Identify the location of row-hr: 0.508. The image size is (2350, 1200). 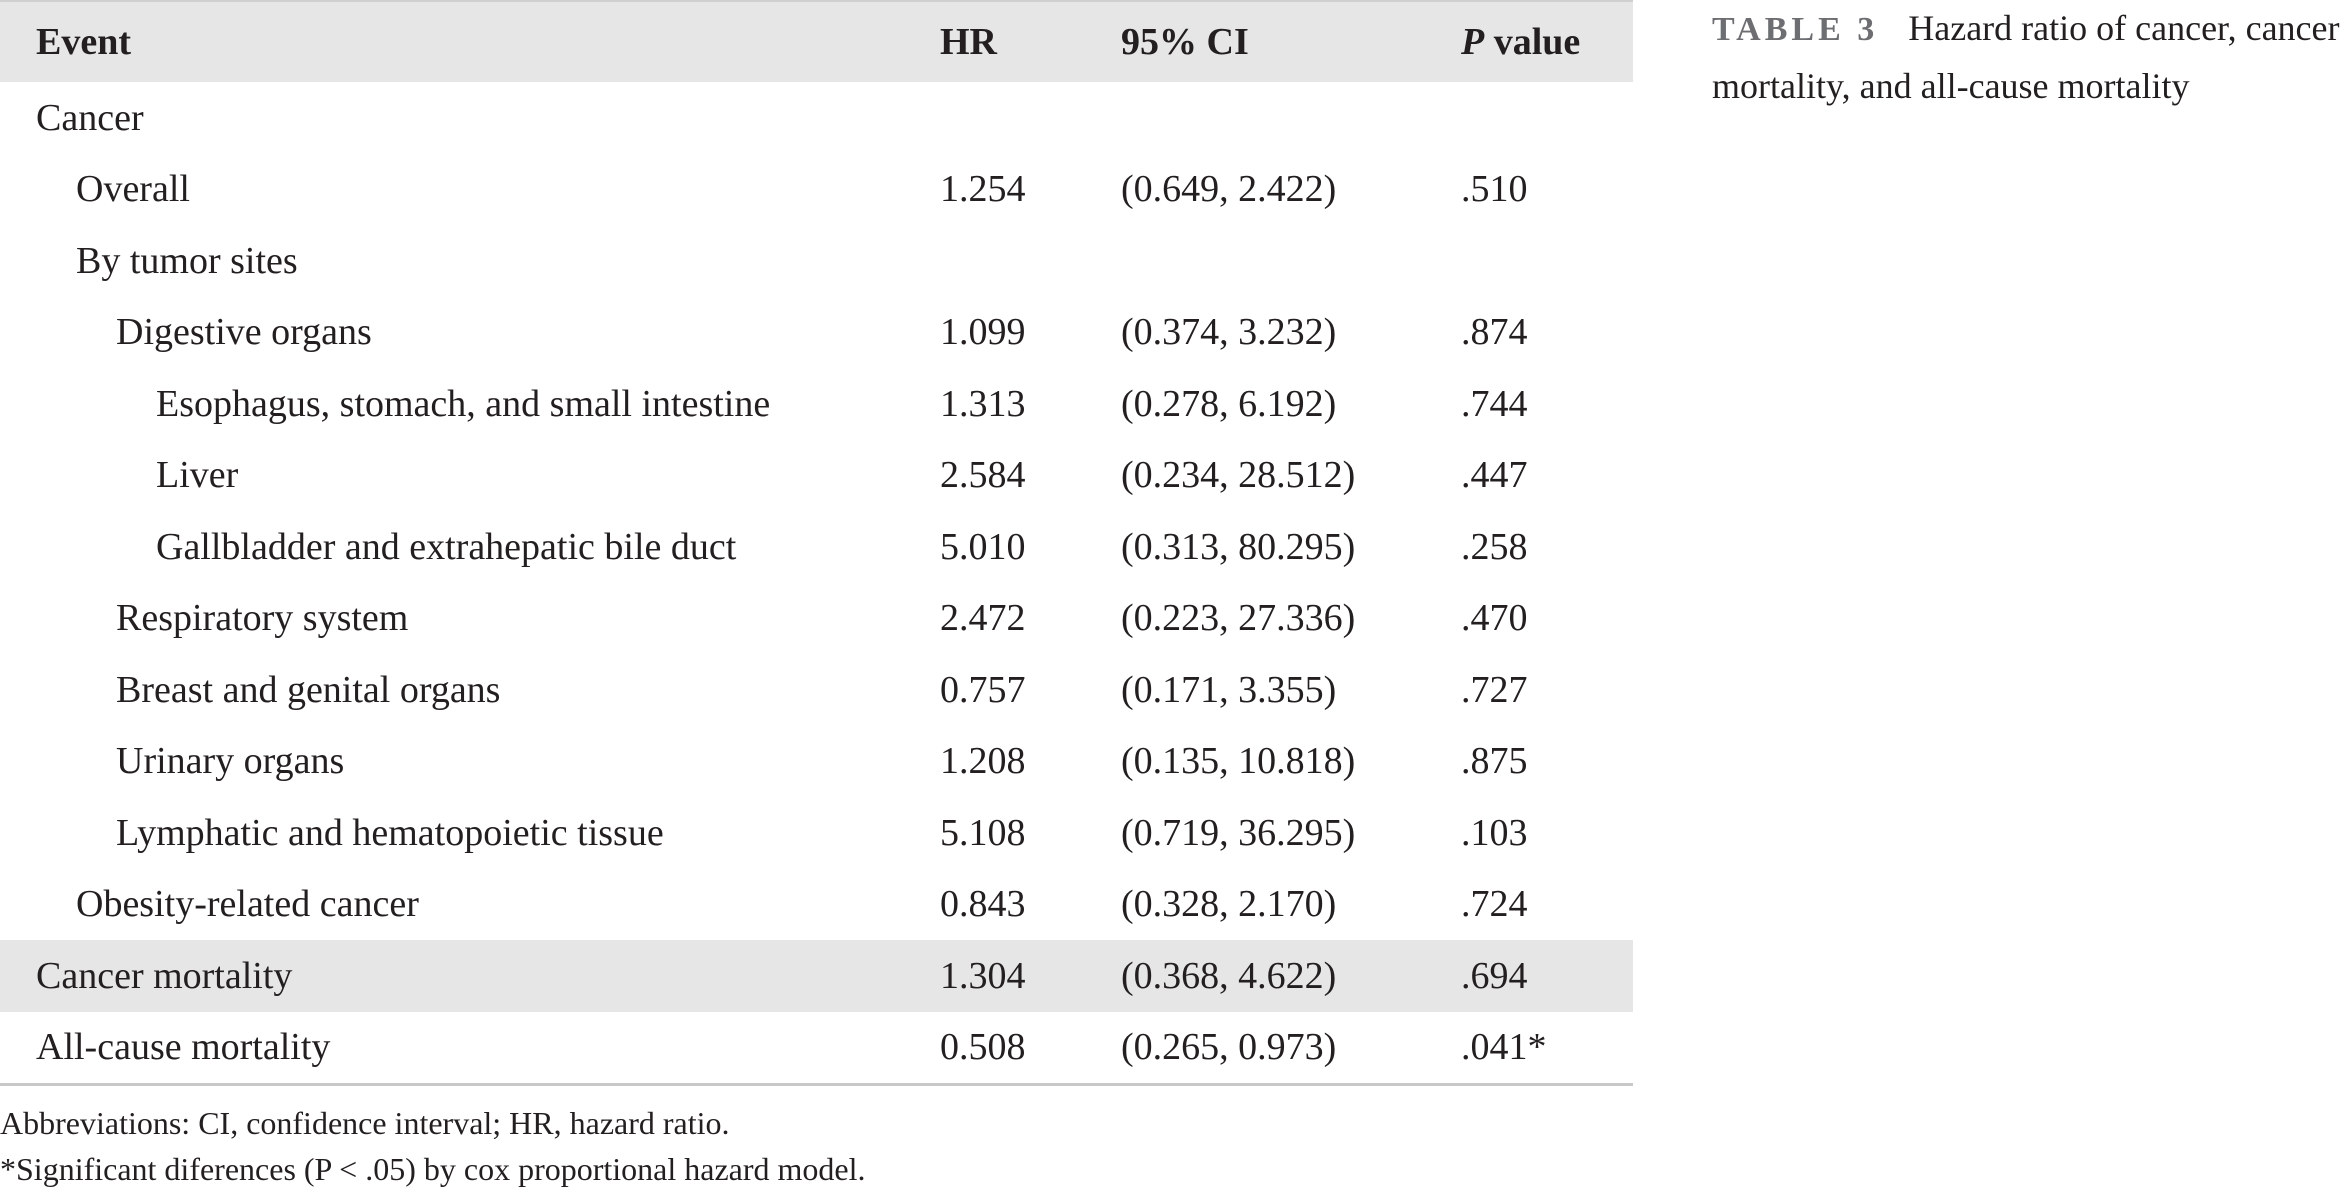
(983, 1047).